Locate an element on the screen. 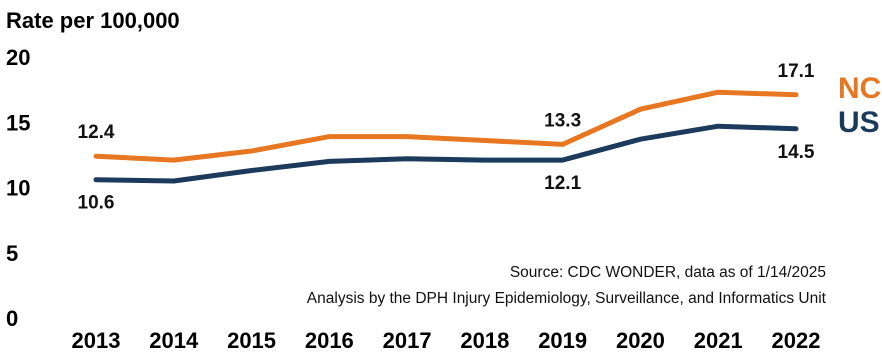 The width and height of the screenshot is (882, 354). x-tick-label: 2014 is located at coordinates (174, 340).